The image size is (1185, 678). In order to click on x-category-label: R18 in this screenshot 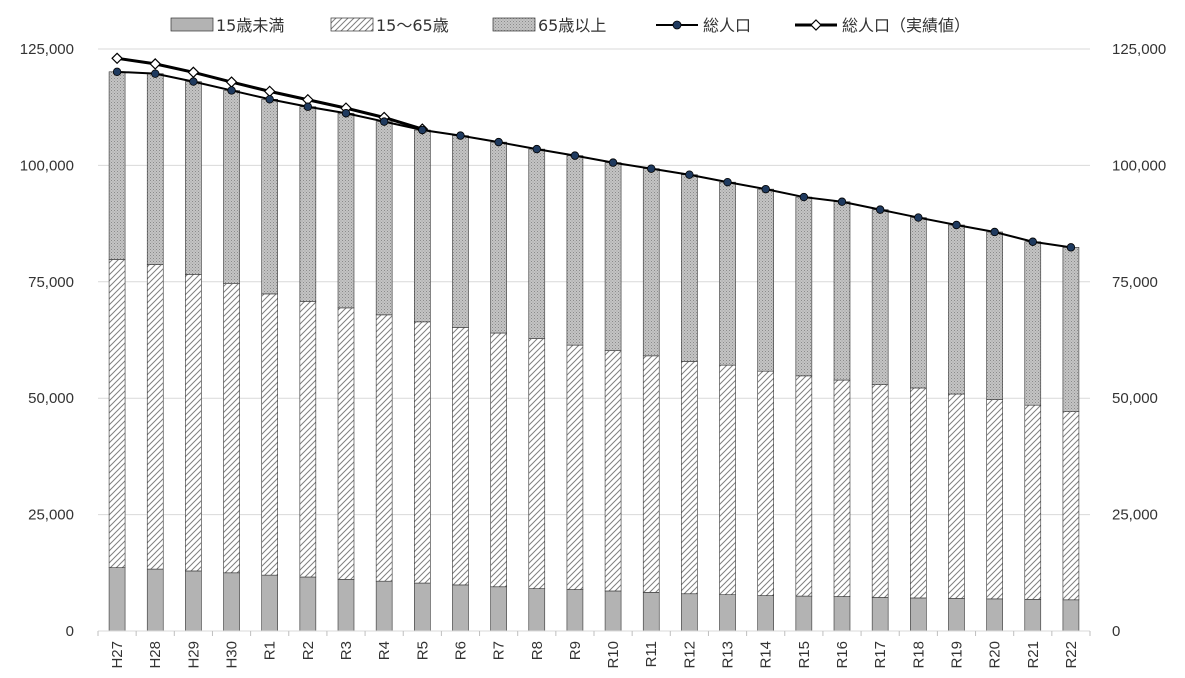, I will do `click(918, 655)`.